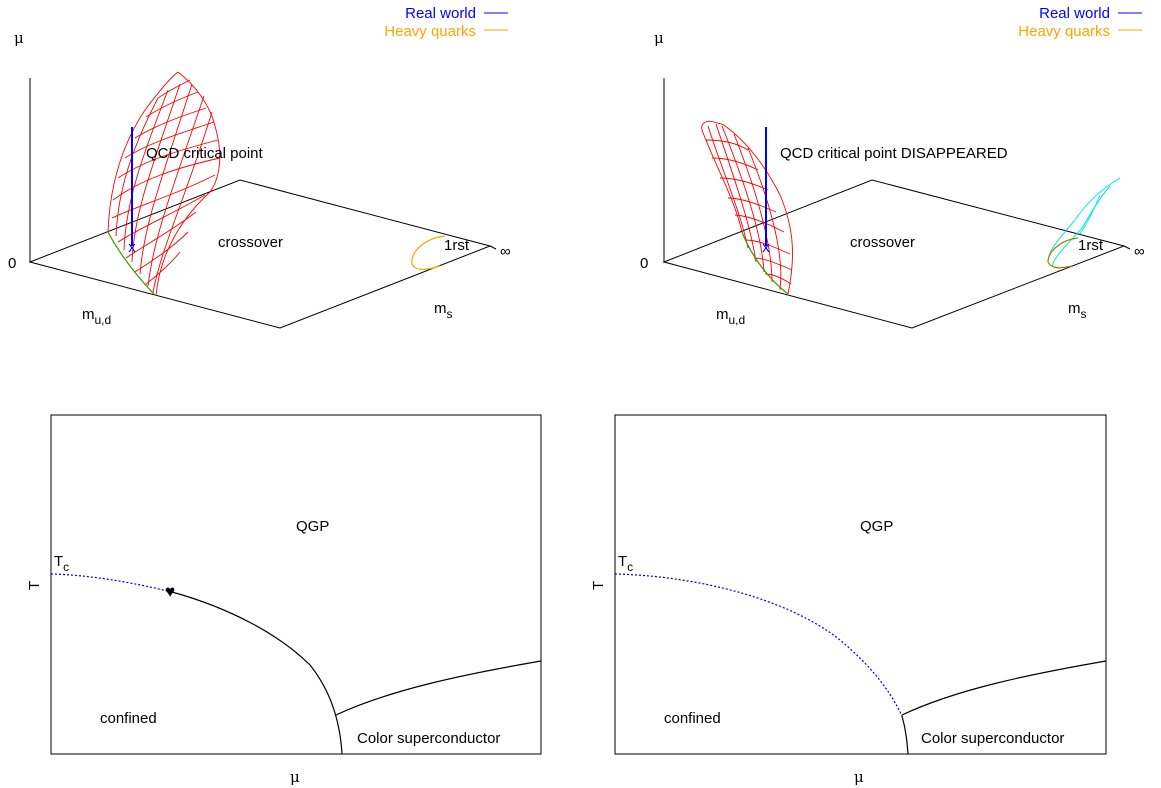 This screenshot has height=788, width=1161. I want to click on critical-surface, so click(747, 207).